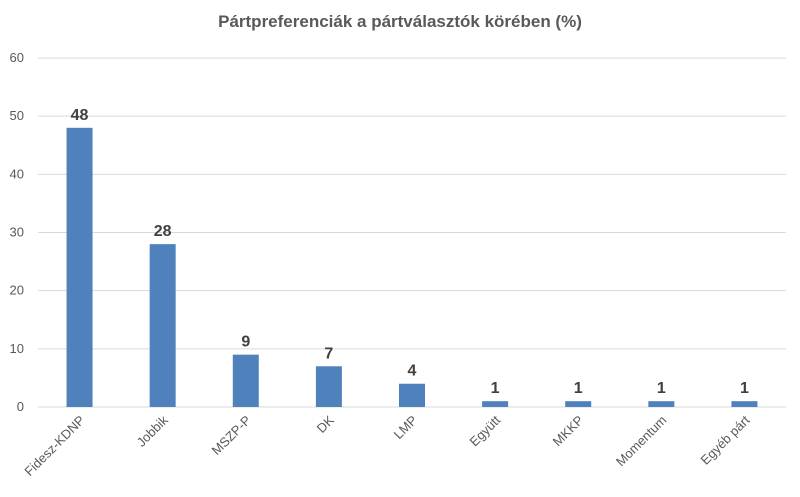 This screenshot has width=800, height=497. I want to click on y-tick-label: 0, so click(20, 406).